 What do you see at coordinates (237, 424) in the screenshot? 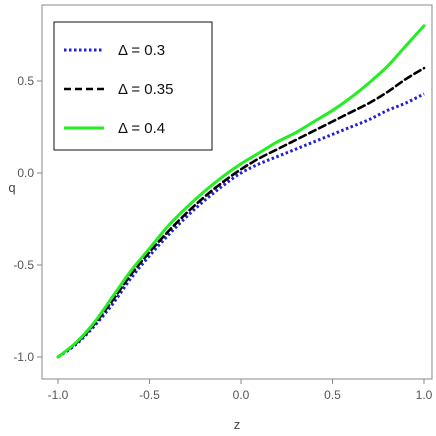
I see `x-axis-label: z` at bounding box center [237, 424].